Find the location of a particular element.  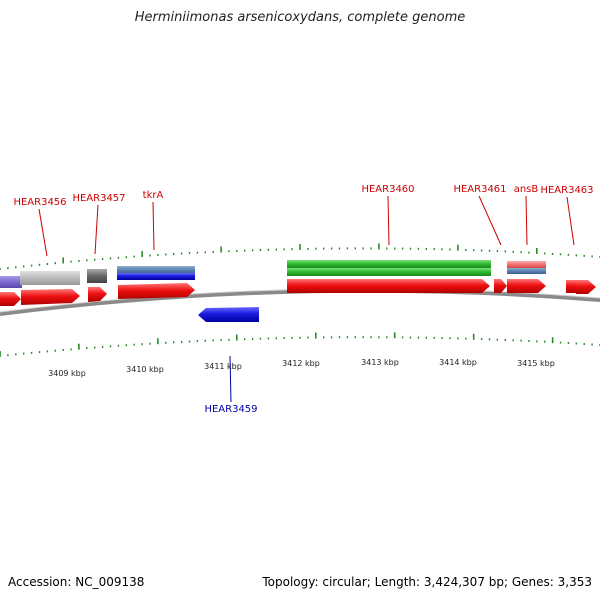

cds-arrow-hear3460 is located at coordinates (388, 286).